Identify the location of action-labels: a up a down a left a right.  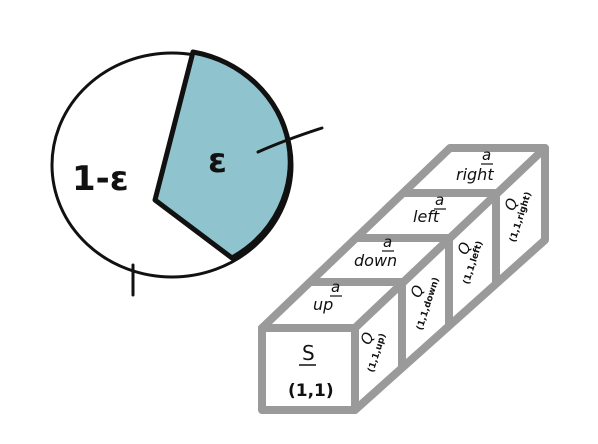
(403, 230).